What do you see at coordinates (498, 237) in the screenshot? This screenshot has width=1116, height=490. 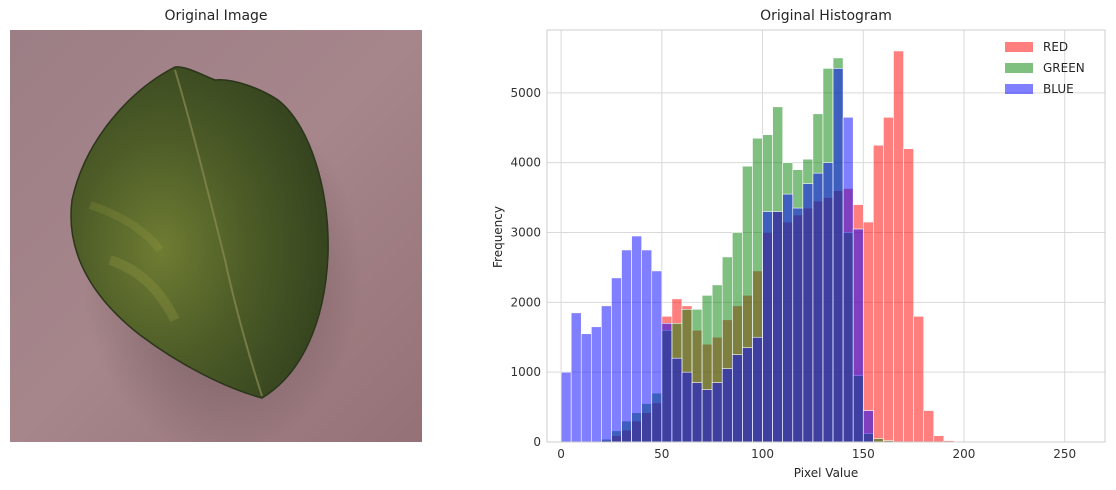 I see `y-axis-label: Frequency` at bounding box center [498, 237].